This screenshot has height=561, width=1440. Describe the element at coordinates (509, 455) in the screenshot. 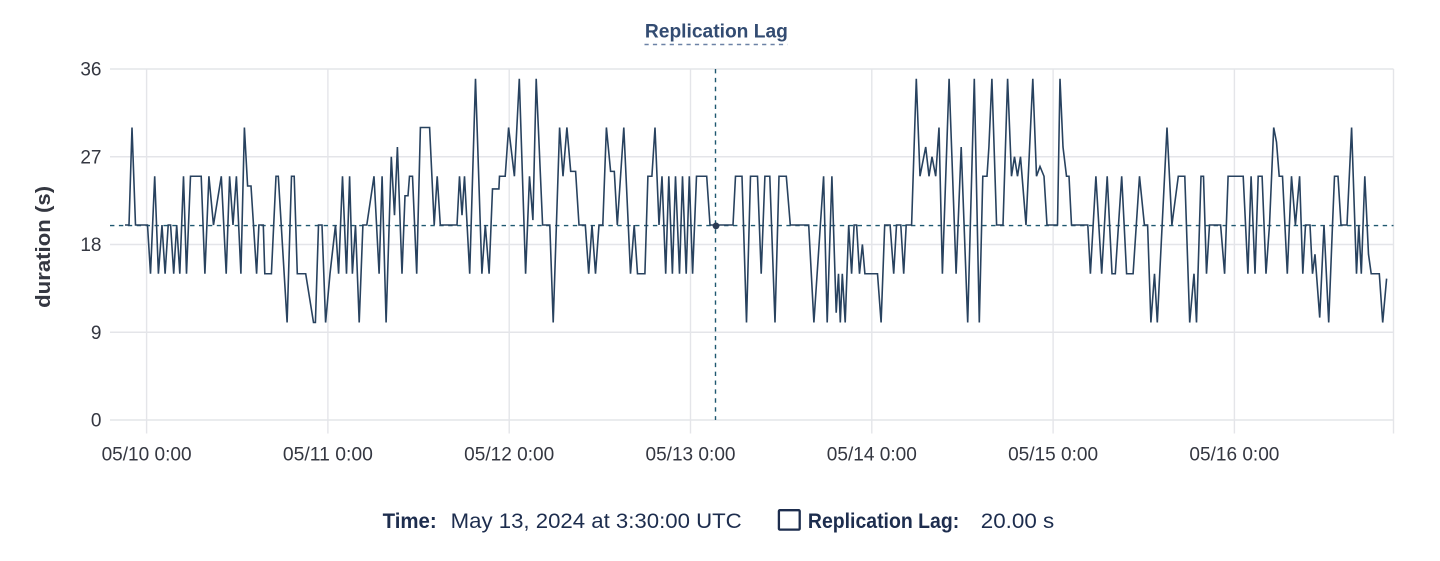

I see `svg-text: 05/12 0:00` at that location.